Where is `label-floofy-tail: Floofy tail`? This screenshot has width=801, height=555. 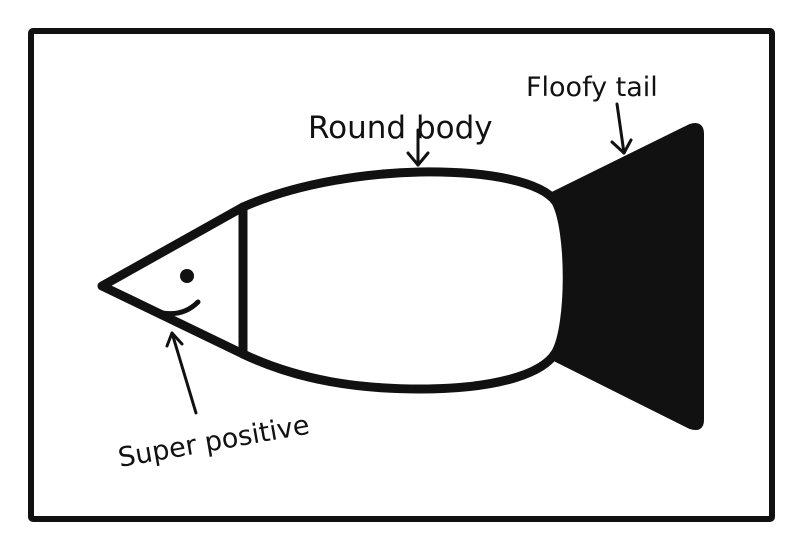
label-floofy-tail: Floofy tail is located at coordinates (592, 87).